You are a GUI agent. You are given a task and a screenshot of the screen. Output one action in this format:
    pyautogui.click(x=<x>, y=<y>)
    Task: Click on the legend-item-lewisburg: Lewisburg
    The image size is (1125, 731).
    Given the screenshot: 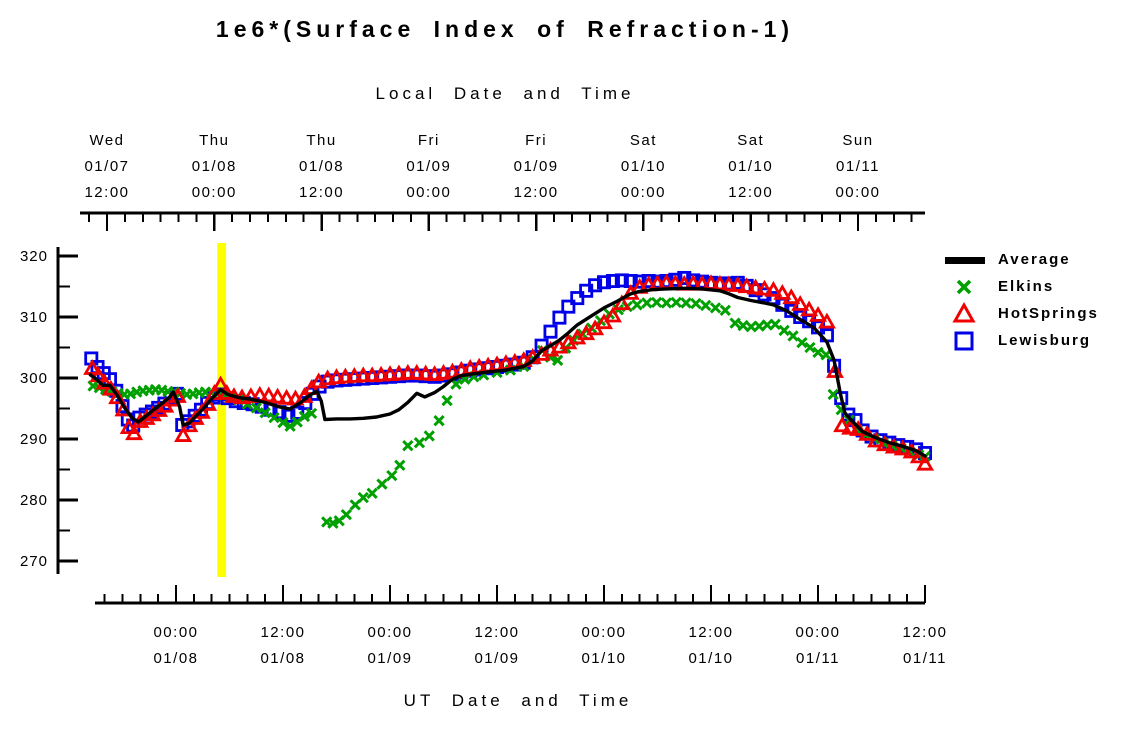 What is the action you would take?
    pyautogui.click(x=1020, y=340)
    